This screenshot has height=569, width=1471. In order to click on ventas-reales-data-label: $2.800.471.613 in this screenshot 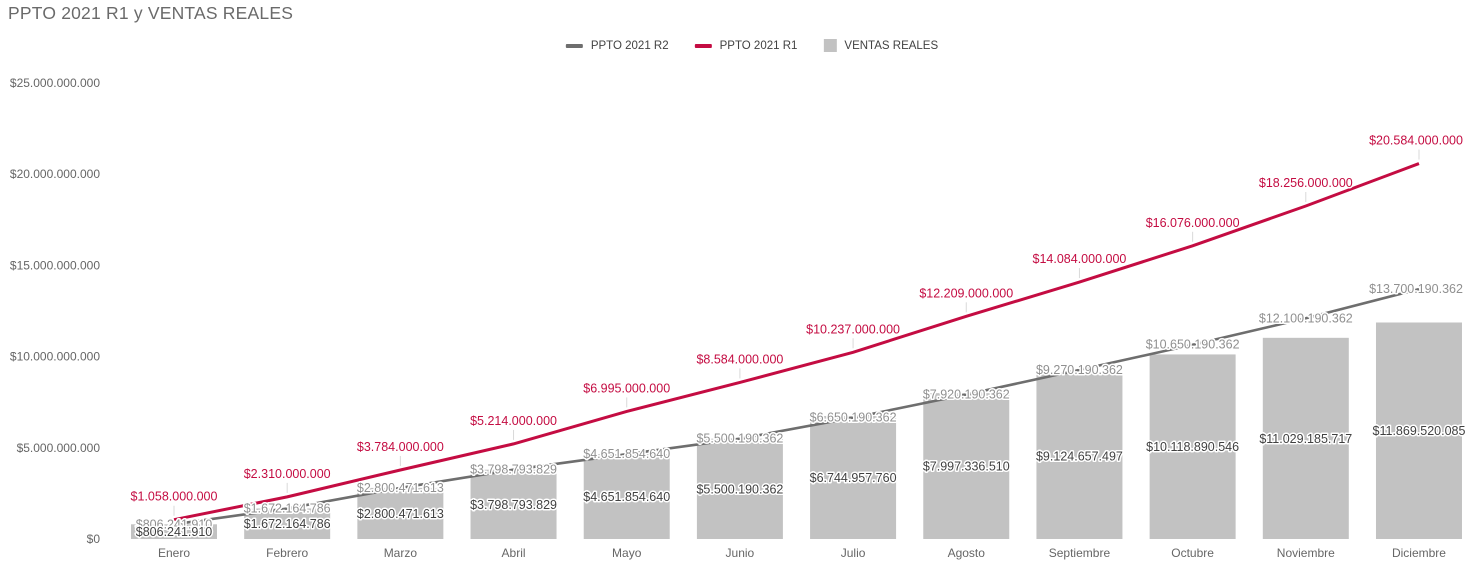, I will do `click(400, 514)`.